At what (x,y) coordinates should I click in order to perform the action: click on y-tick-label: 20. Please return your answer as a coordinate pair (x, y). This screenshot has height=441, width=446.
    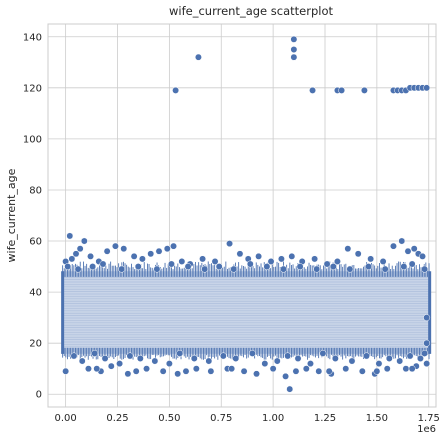
    Looking at the image, I should click on (35, 344).